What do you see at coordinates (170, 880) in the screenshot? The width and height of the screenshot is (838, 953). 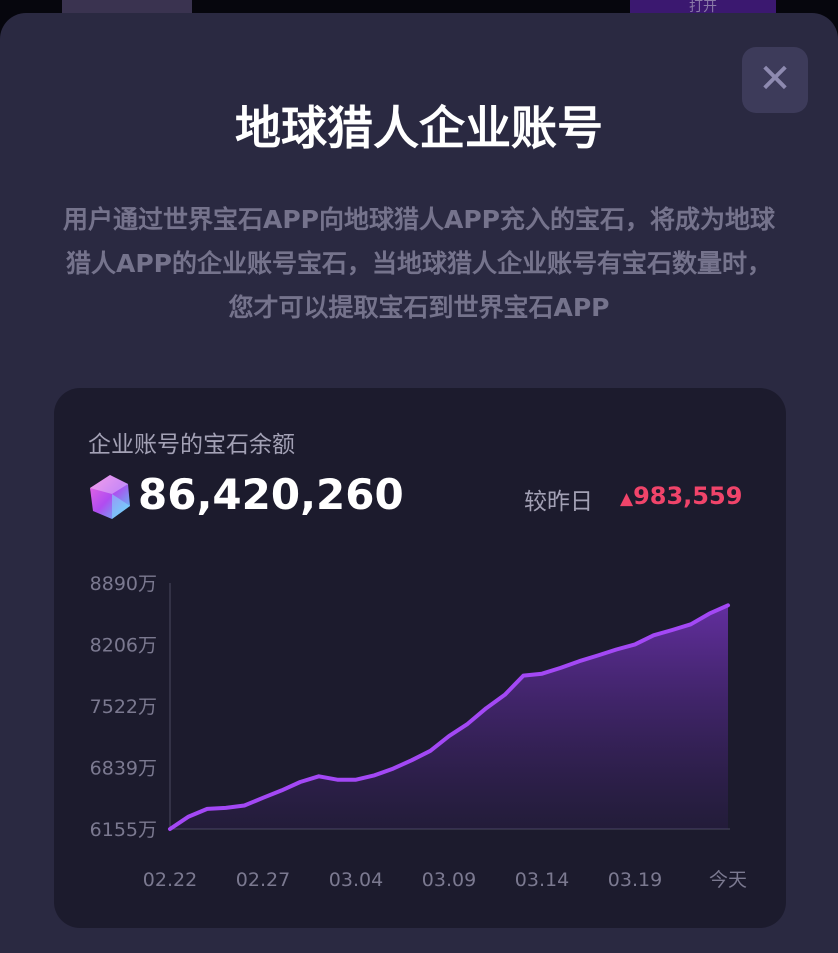 I see `x-tick-label: 02.22` at bounding box center [170, 880].